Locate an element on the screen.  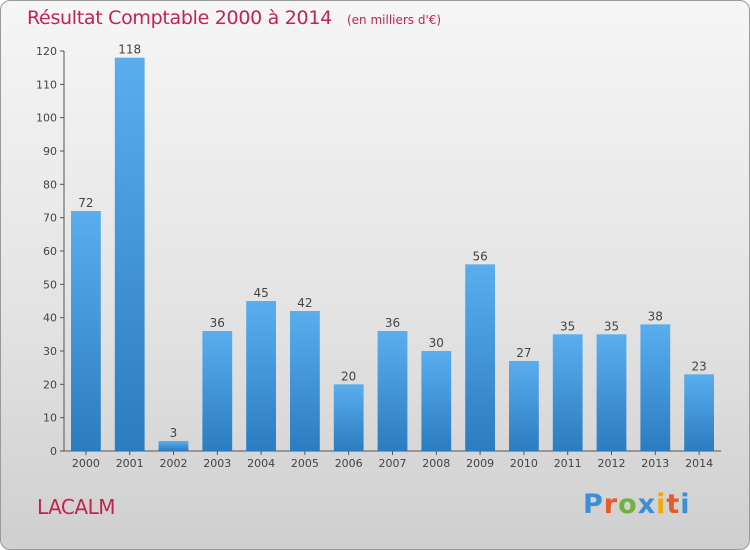
x-tick-label: 2013 is located at coordinates (655, 463).